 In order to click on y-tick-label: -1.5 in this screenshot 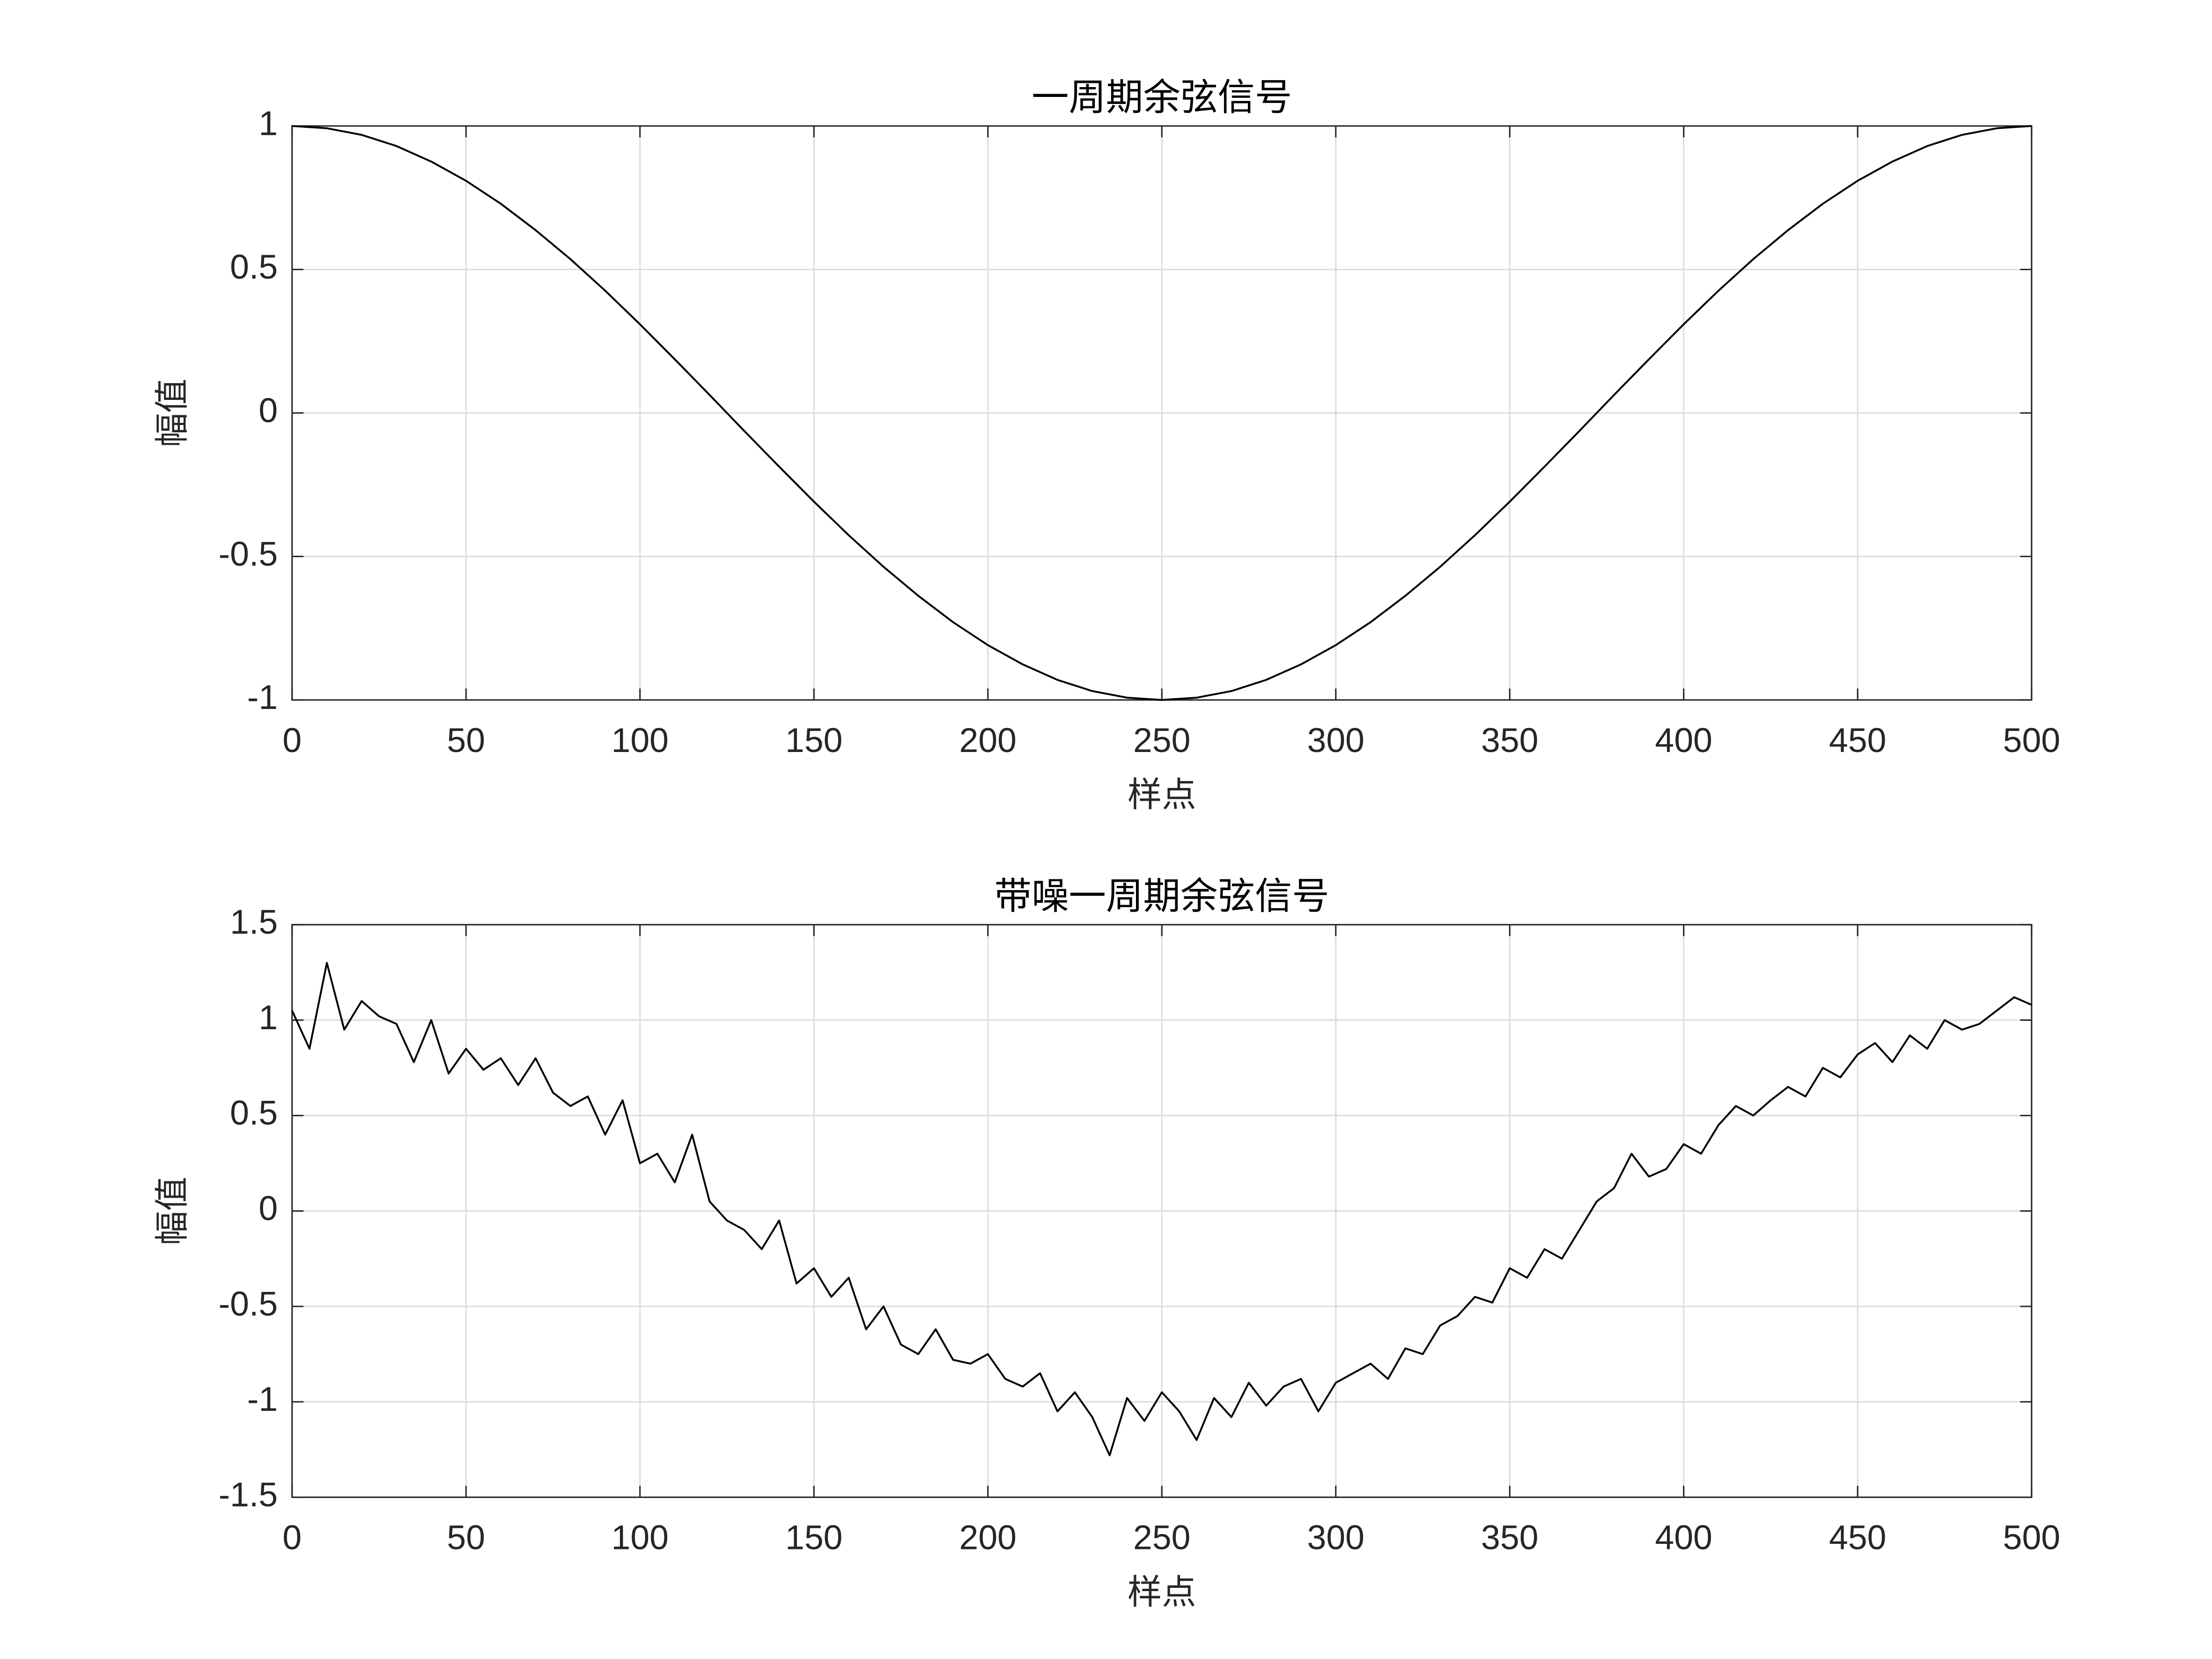, I will do `click(249, 1494)`.